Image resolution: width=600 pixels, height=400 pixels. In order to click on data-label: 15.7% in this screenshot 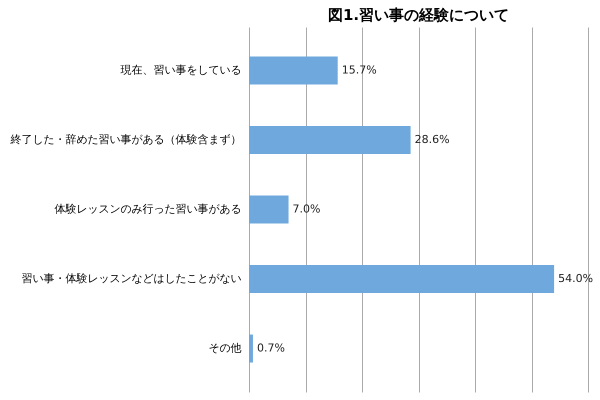, I will do `click(359, 69)`.